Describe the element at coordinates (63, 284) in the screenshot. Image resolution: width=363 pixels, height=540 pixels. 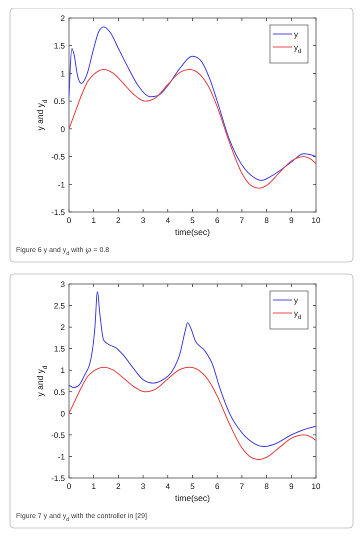
I see `y-tick-label: 3` at that location.